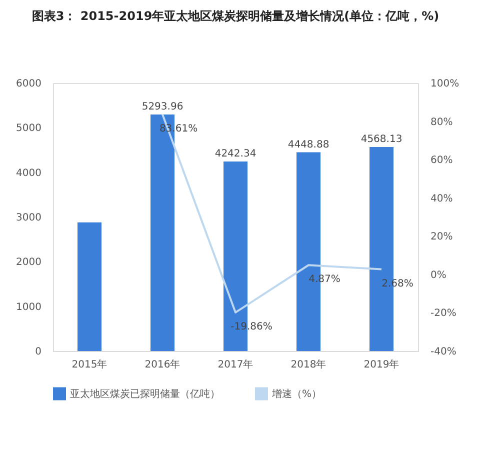 The width and height of the screenshot is (500, 456). Describe the element at coordinates (441, 198) in the screenshot. I see `y2-tick-label: 40%` at that location.